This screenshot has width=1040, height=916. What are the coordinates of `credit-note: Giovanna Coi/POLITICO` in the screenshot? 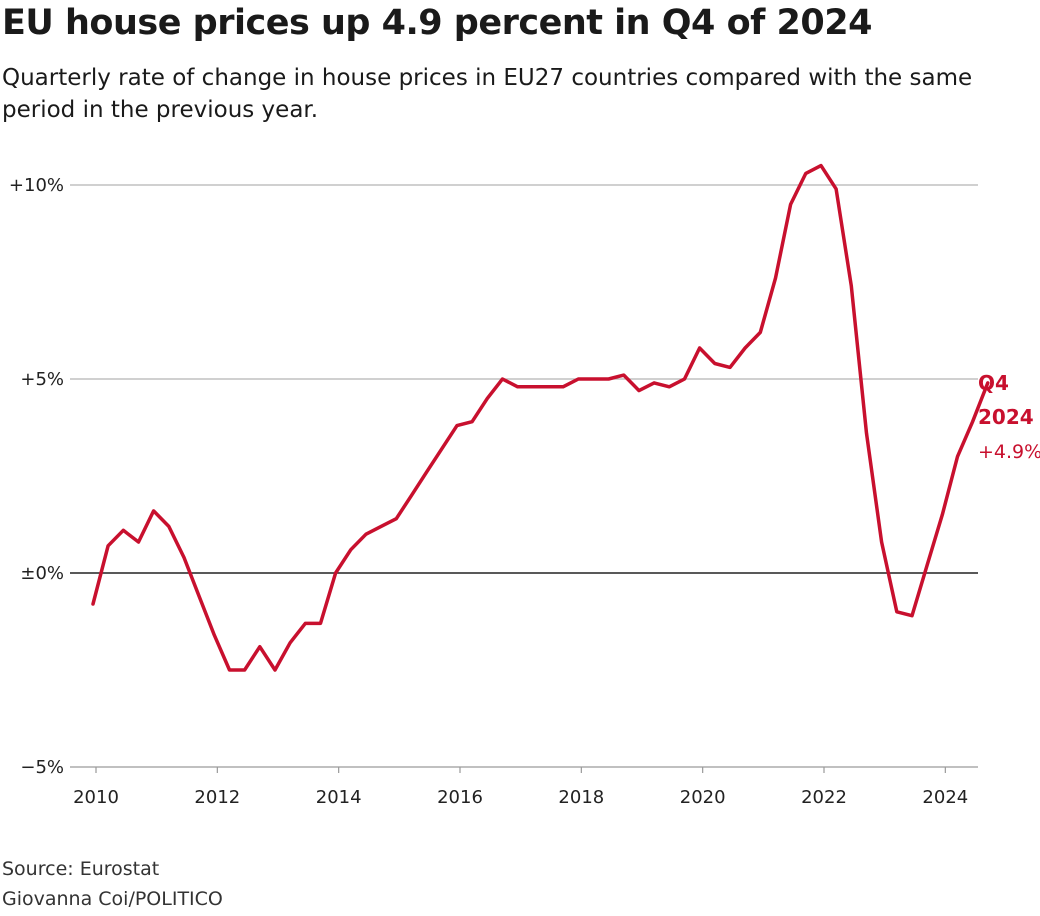 It's located at (112, 899).